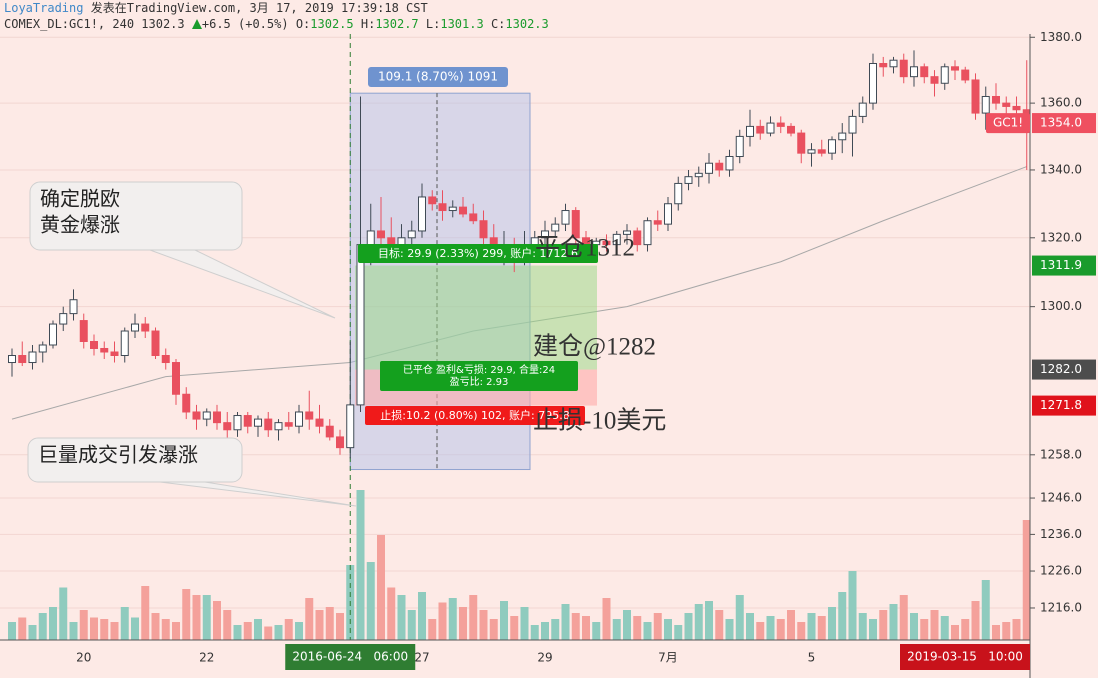  I want to click on c-val: 1302.3, so click(527, 24).